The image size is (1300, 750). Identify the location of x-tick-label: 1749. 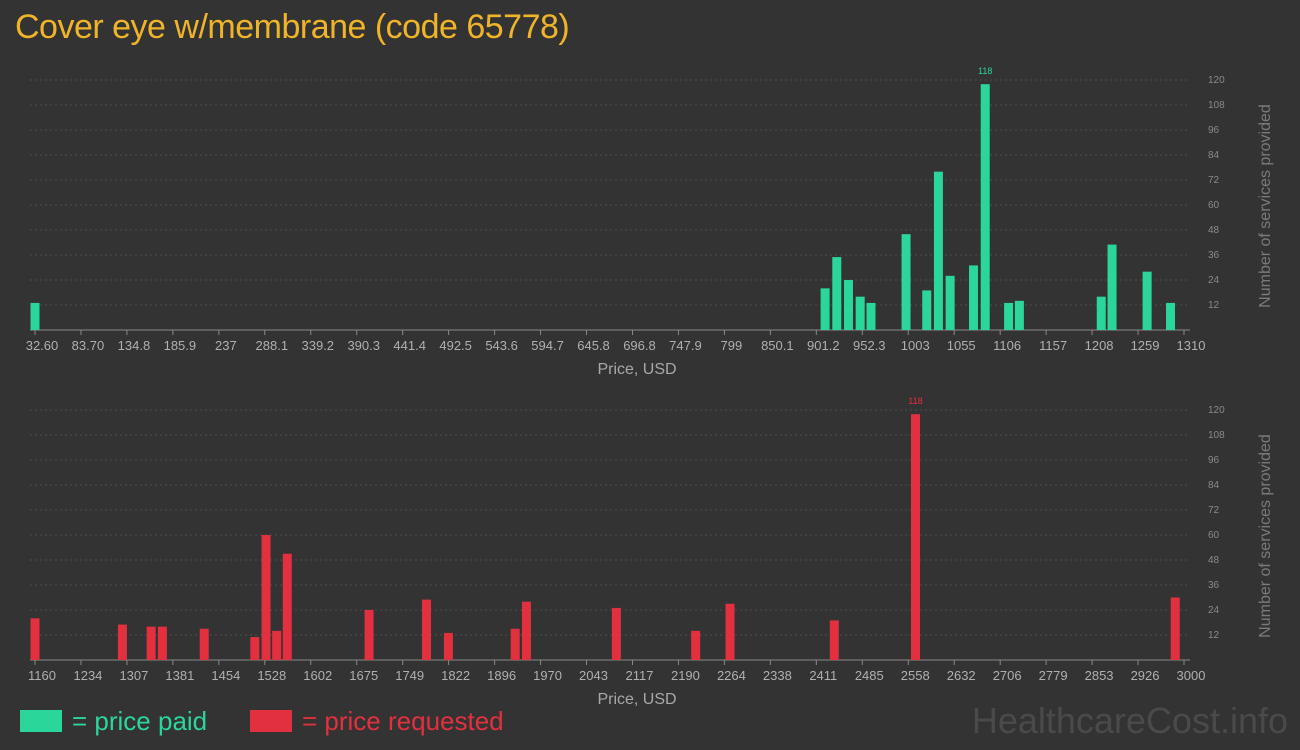
(409, 675).